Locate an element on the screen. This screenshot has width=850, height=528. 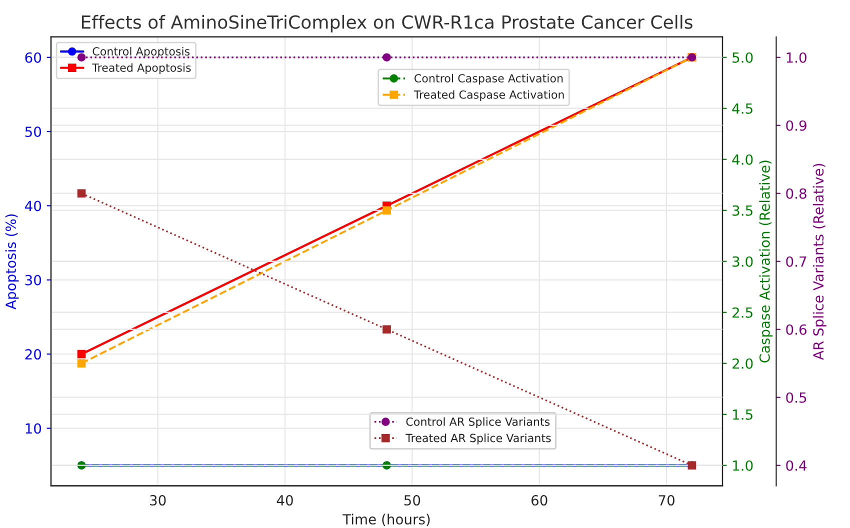
y2-tick-label: 2.0 is located at coordinates (742, 363).